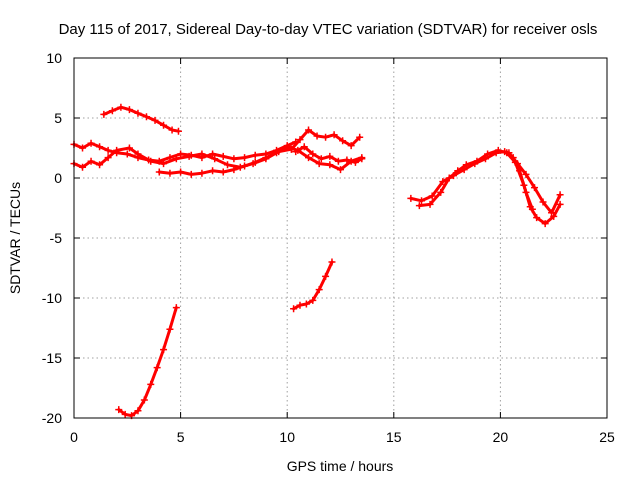 The image size is (640, 480). What do you see at coordinates (58, 178) in the screenshot?
I see `y-tick-label: 0` at bounding box center [58, 178].